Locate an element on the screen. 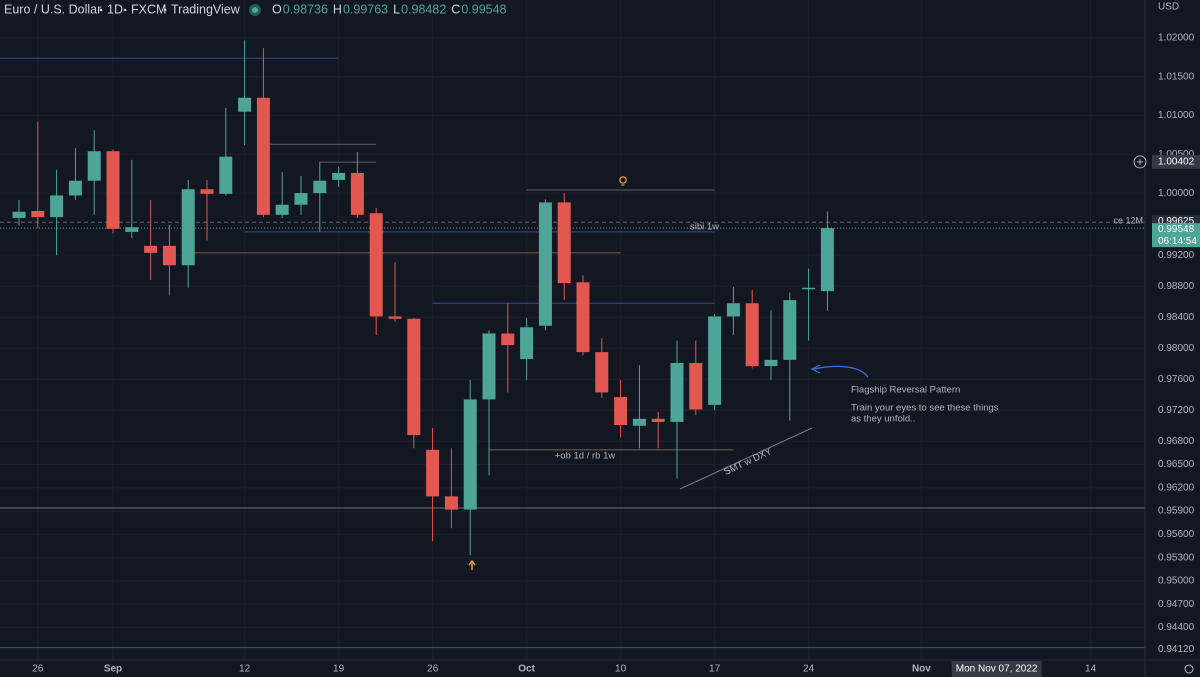  y-tick-label: 1.00000 is located at coordinates (1176, 193).